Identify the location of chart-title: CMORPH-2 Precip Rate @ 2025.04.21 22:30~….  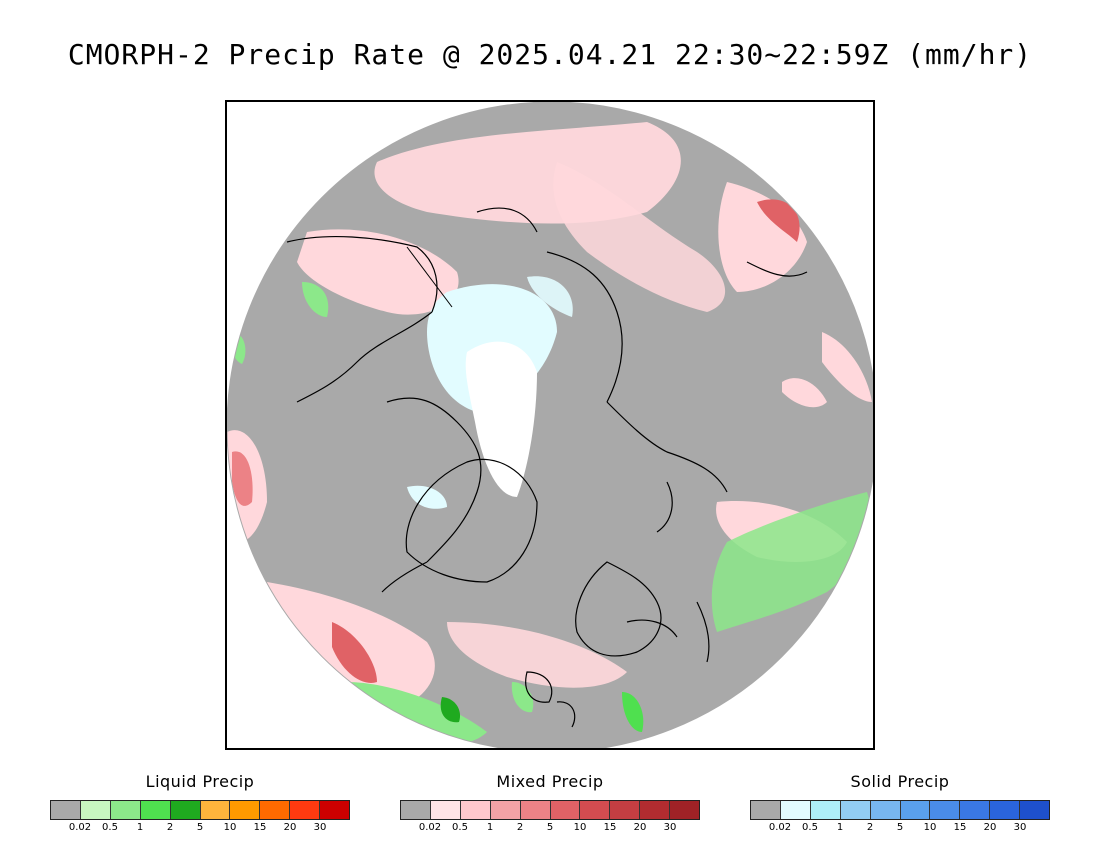
(550, 54).